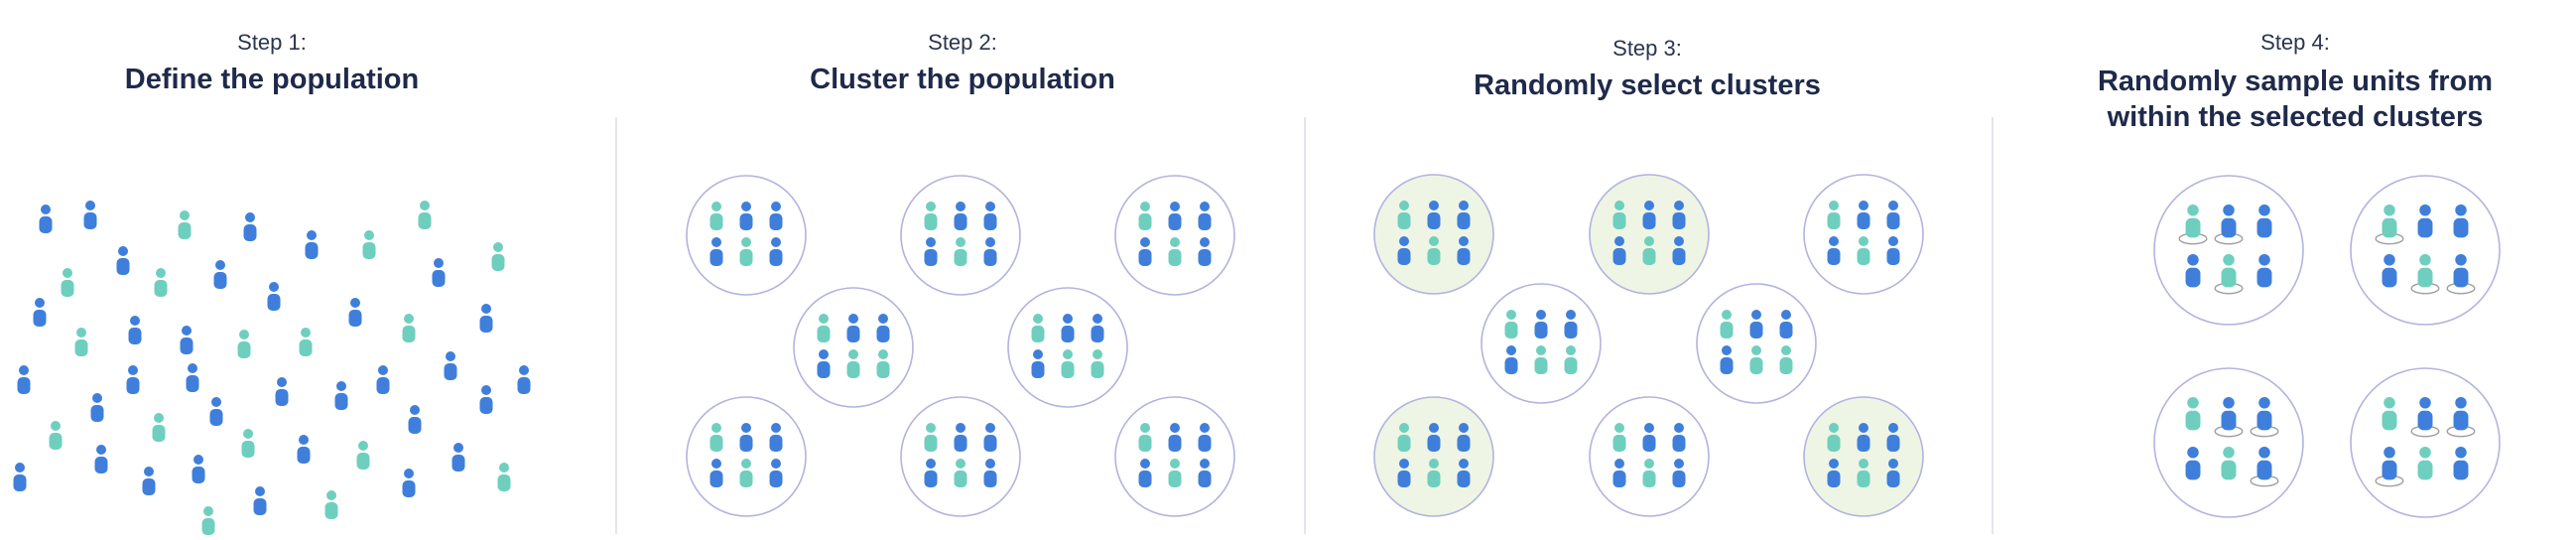 The height and width of the screenshot is (540, 2576). I want to click on step-1-label: Step 1:, so click(272, 42).